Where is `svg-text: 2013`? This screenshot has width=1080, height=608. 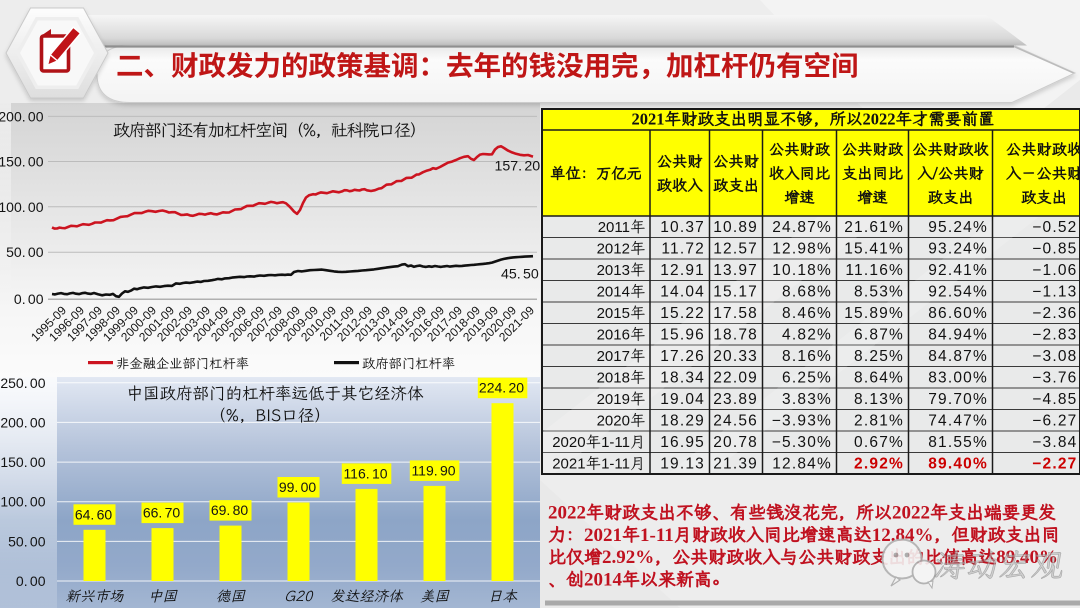 svg-text: 2013 is located at coordinates (613, 270).